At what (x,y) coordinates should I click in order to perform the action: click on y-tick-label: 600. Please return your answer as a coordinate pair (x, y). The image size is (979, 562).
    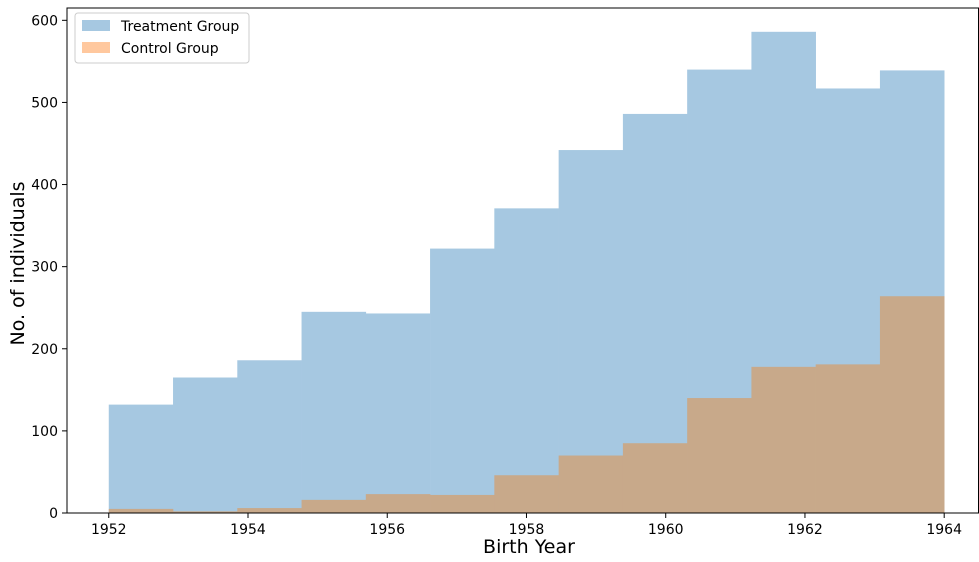
    Looking at the image, I should click on (44, 21).